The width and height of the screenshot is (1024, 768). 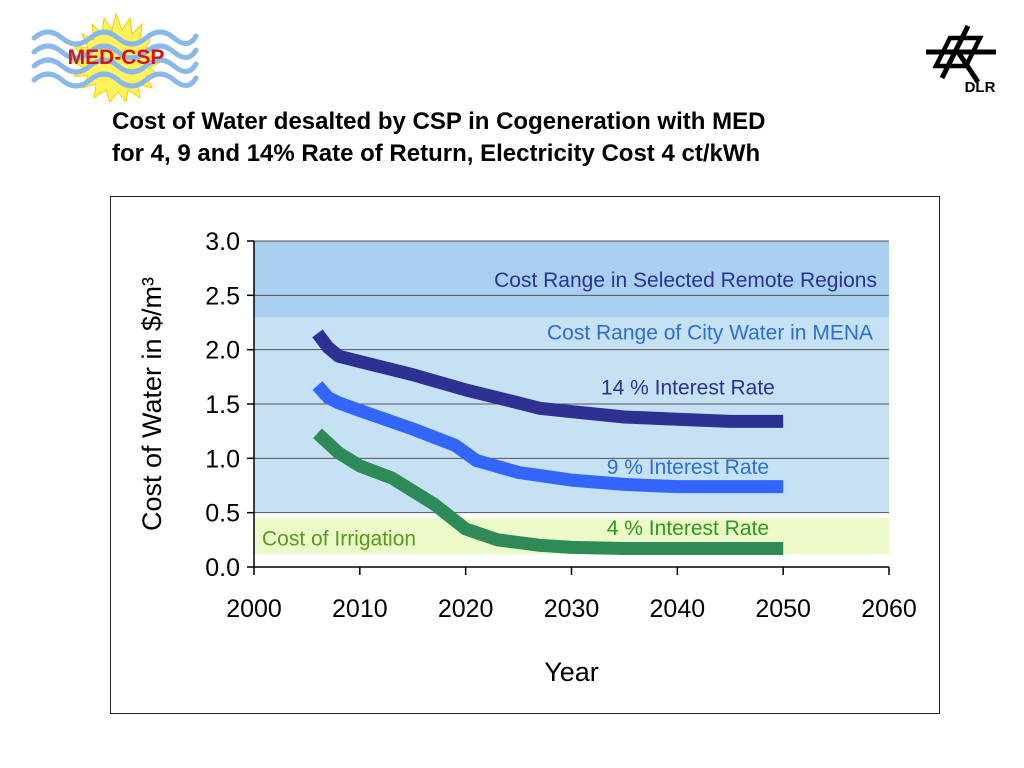 I want to click on band-label-irrigation: Cost of Irrigation, so click(x=339, y=539).